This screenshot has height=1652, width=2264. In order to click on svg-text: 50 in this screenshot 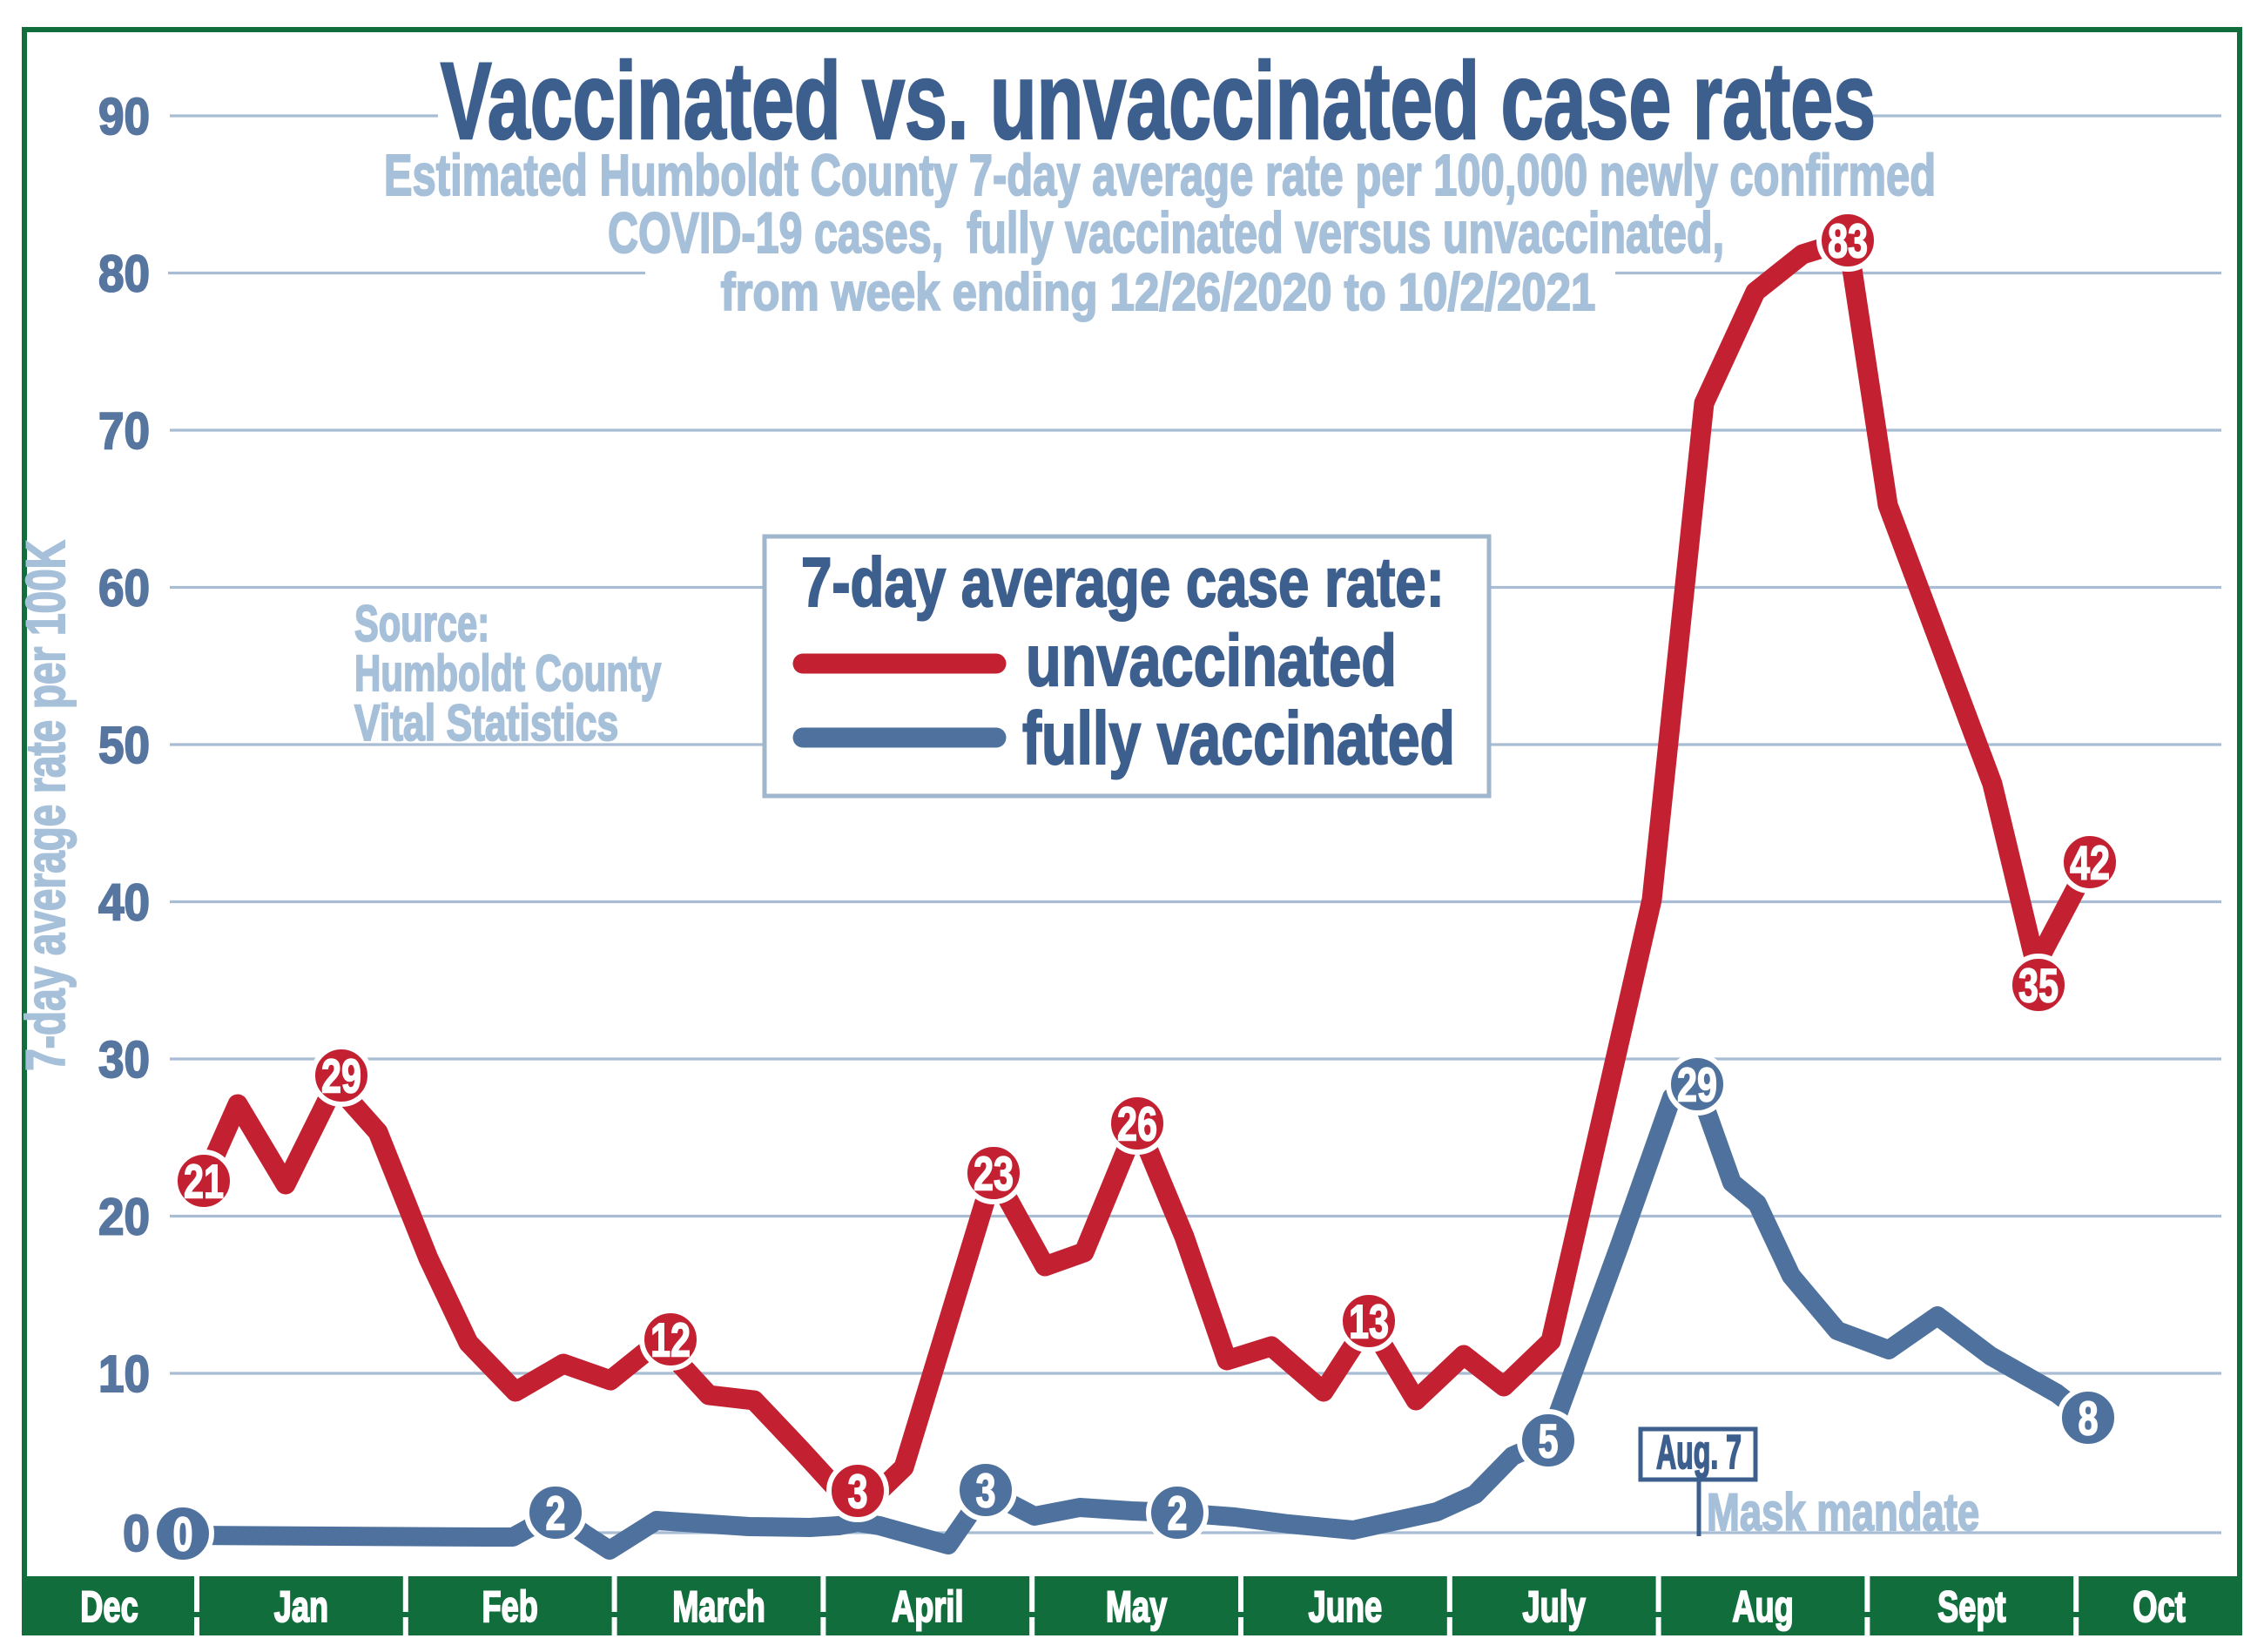, I will do `click(124, 745)`.